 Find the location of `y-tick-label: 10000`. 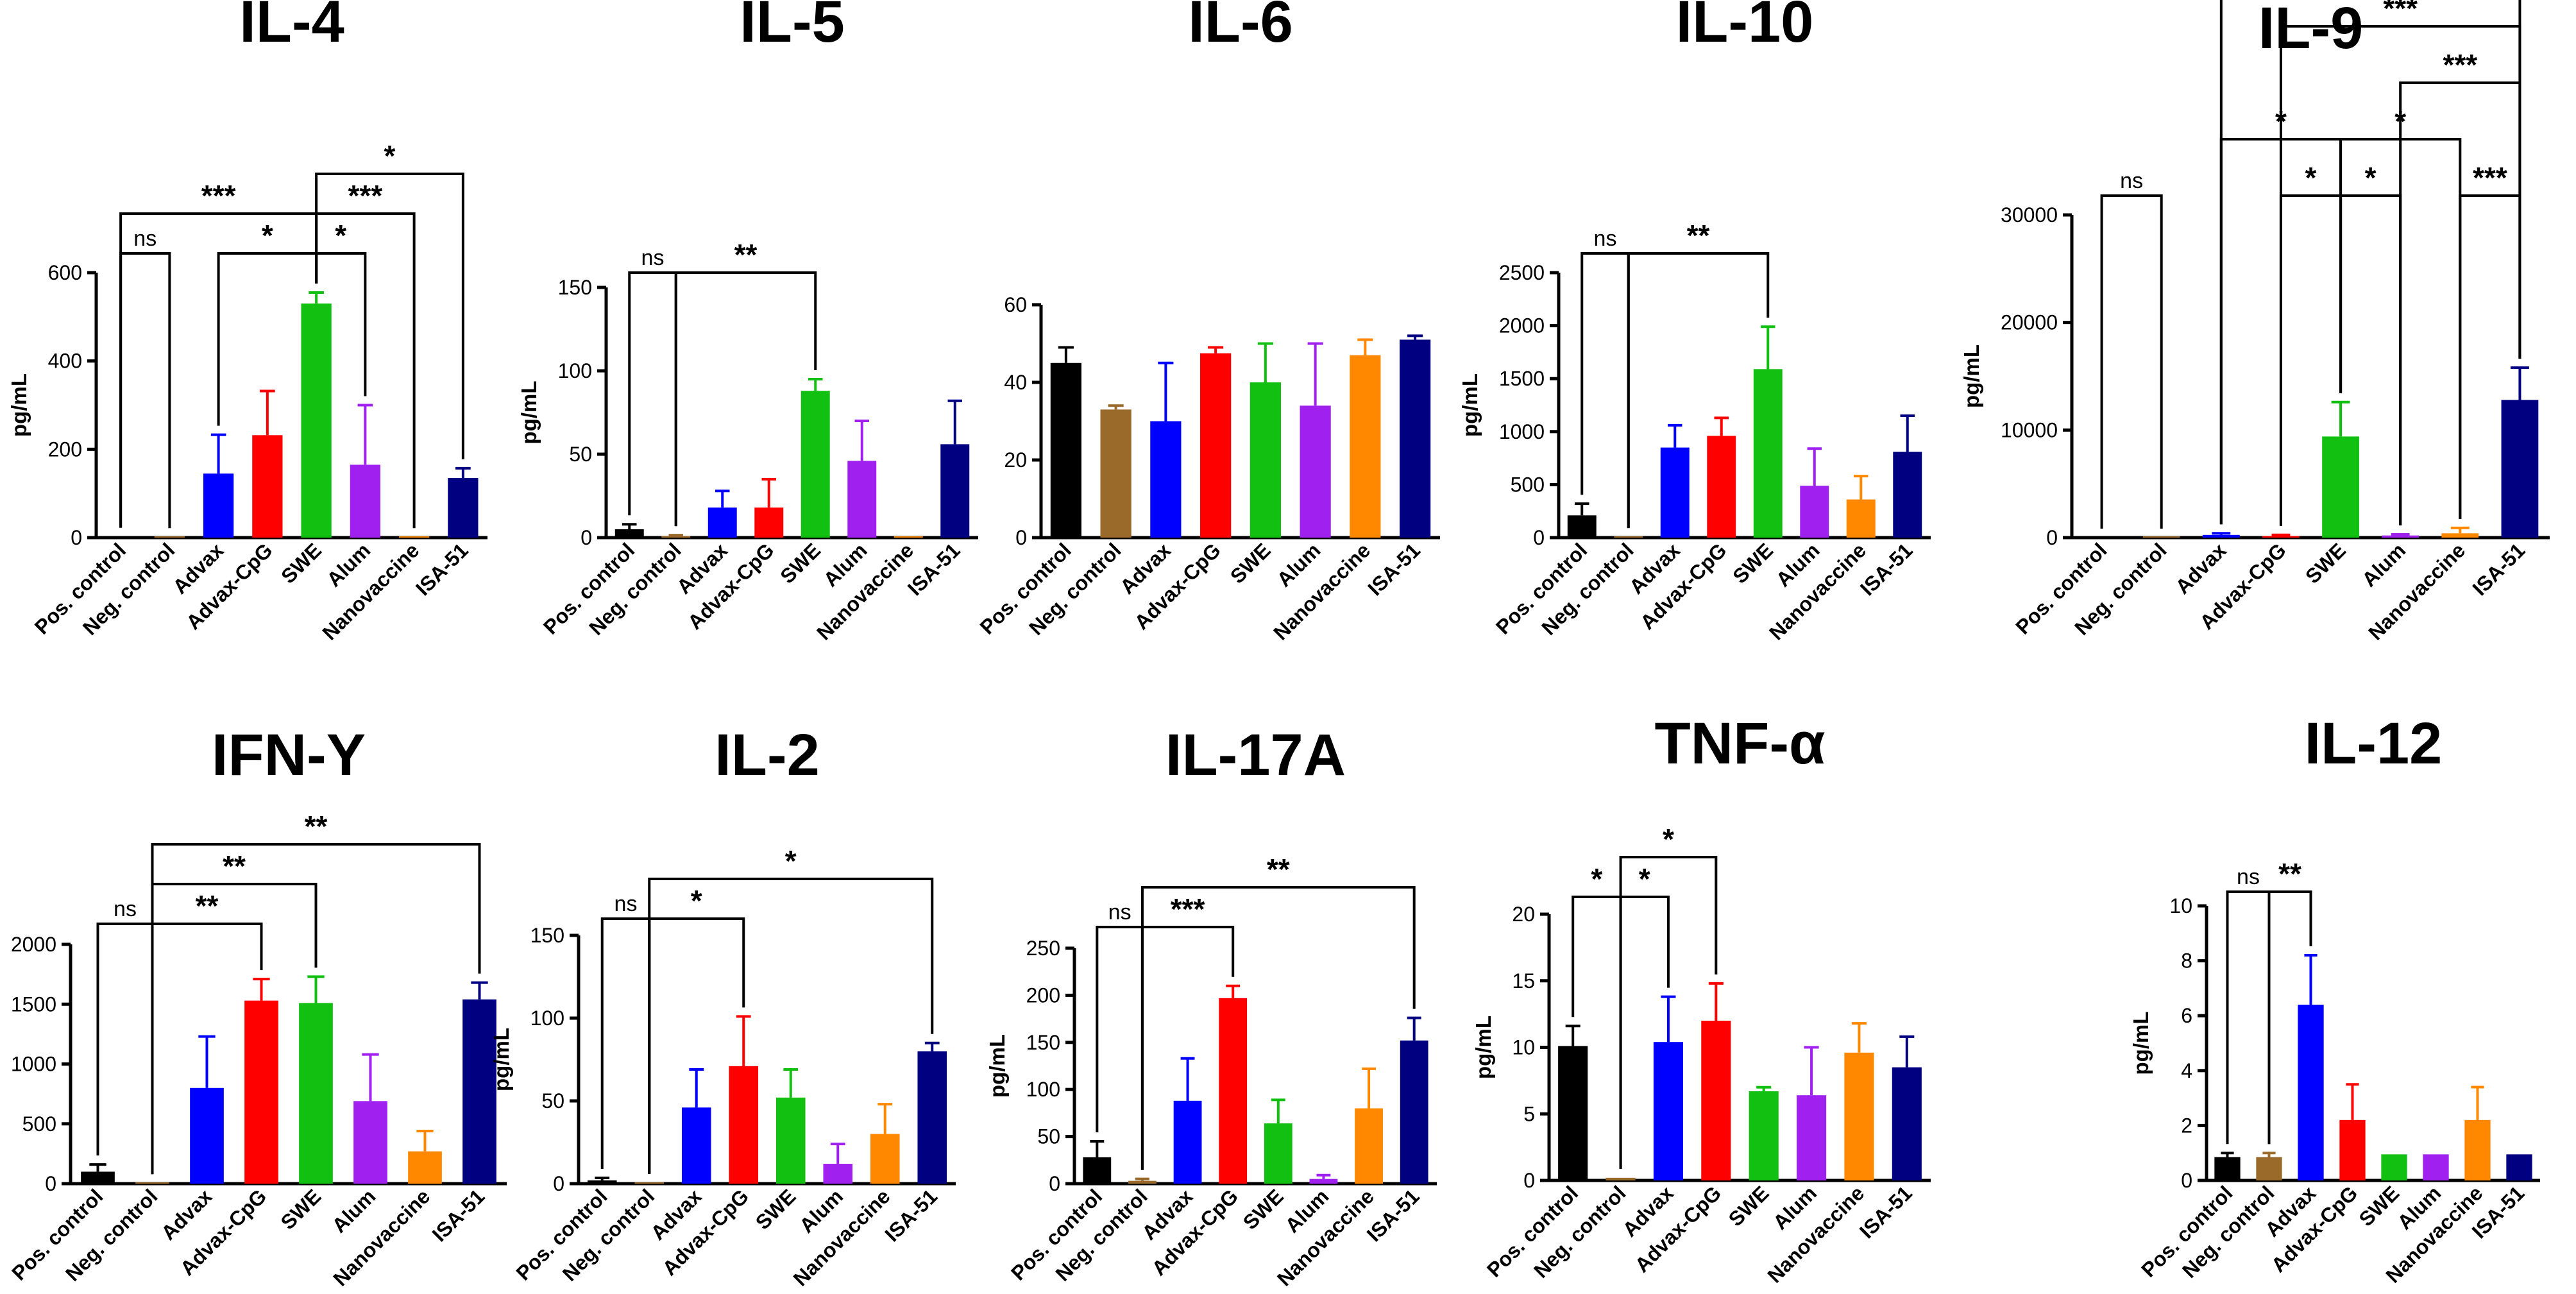

y-tick-label: 10000 is located at coordinates (2029, 429).